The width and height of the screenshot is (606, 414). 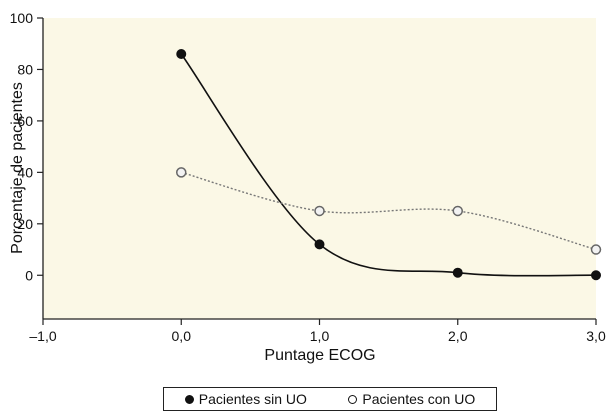 What do you see at coordinates (458, 336) in the screenshot?
I see `x-tick-label: 2,0` at bounding box center [458, 336].